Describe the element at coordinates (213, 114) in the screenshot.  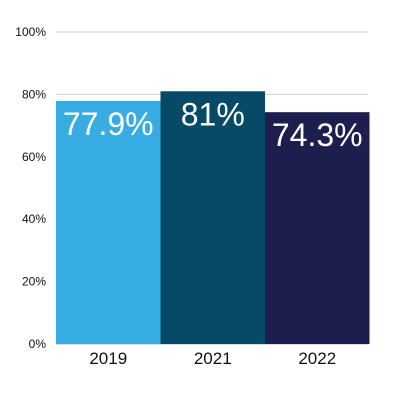
I see `data-label-2021: 81%` at that location.